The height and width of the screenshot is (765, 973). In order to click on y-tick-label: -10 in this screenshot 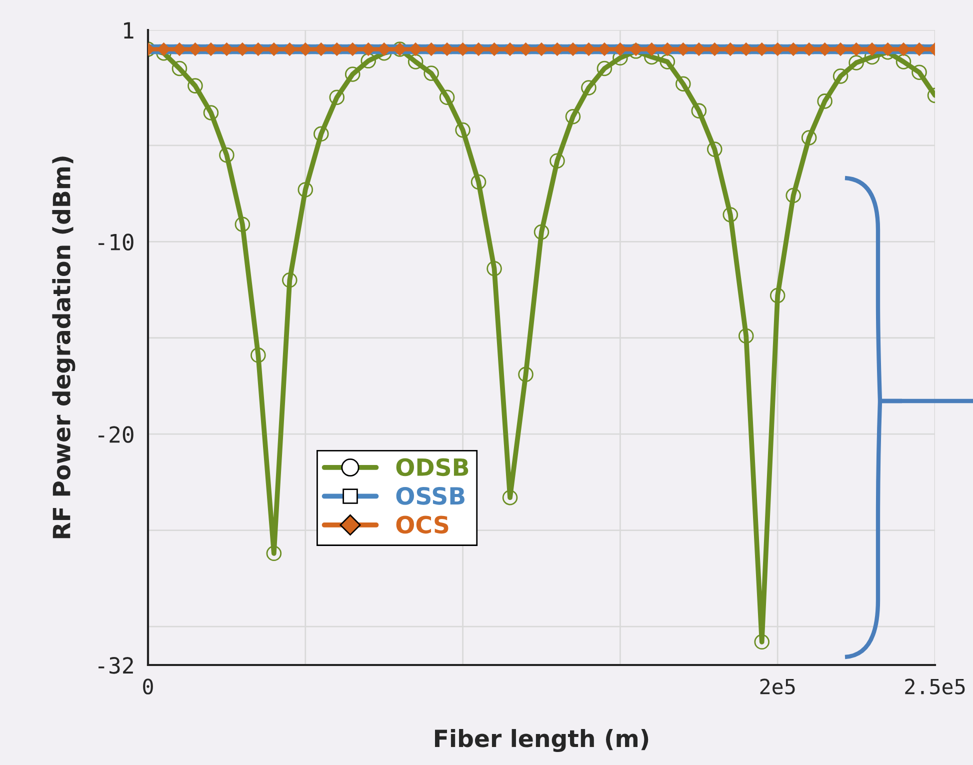, I will do `click(116, 242)`.